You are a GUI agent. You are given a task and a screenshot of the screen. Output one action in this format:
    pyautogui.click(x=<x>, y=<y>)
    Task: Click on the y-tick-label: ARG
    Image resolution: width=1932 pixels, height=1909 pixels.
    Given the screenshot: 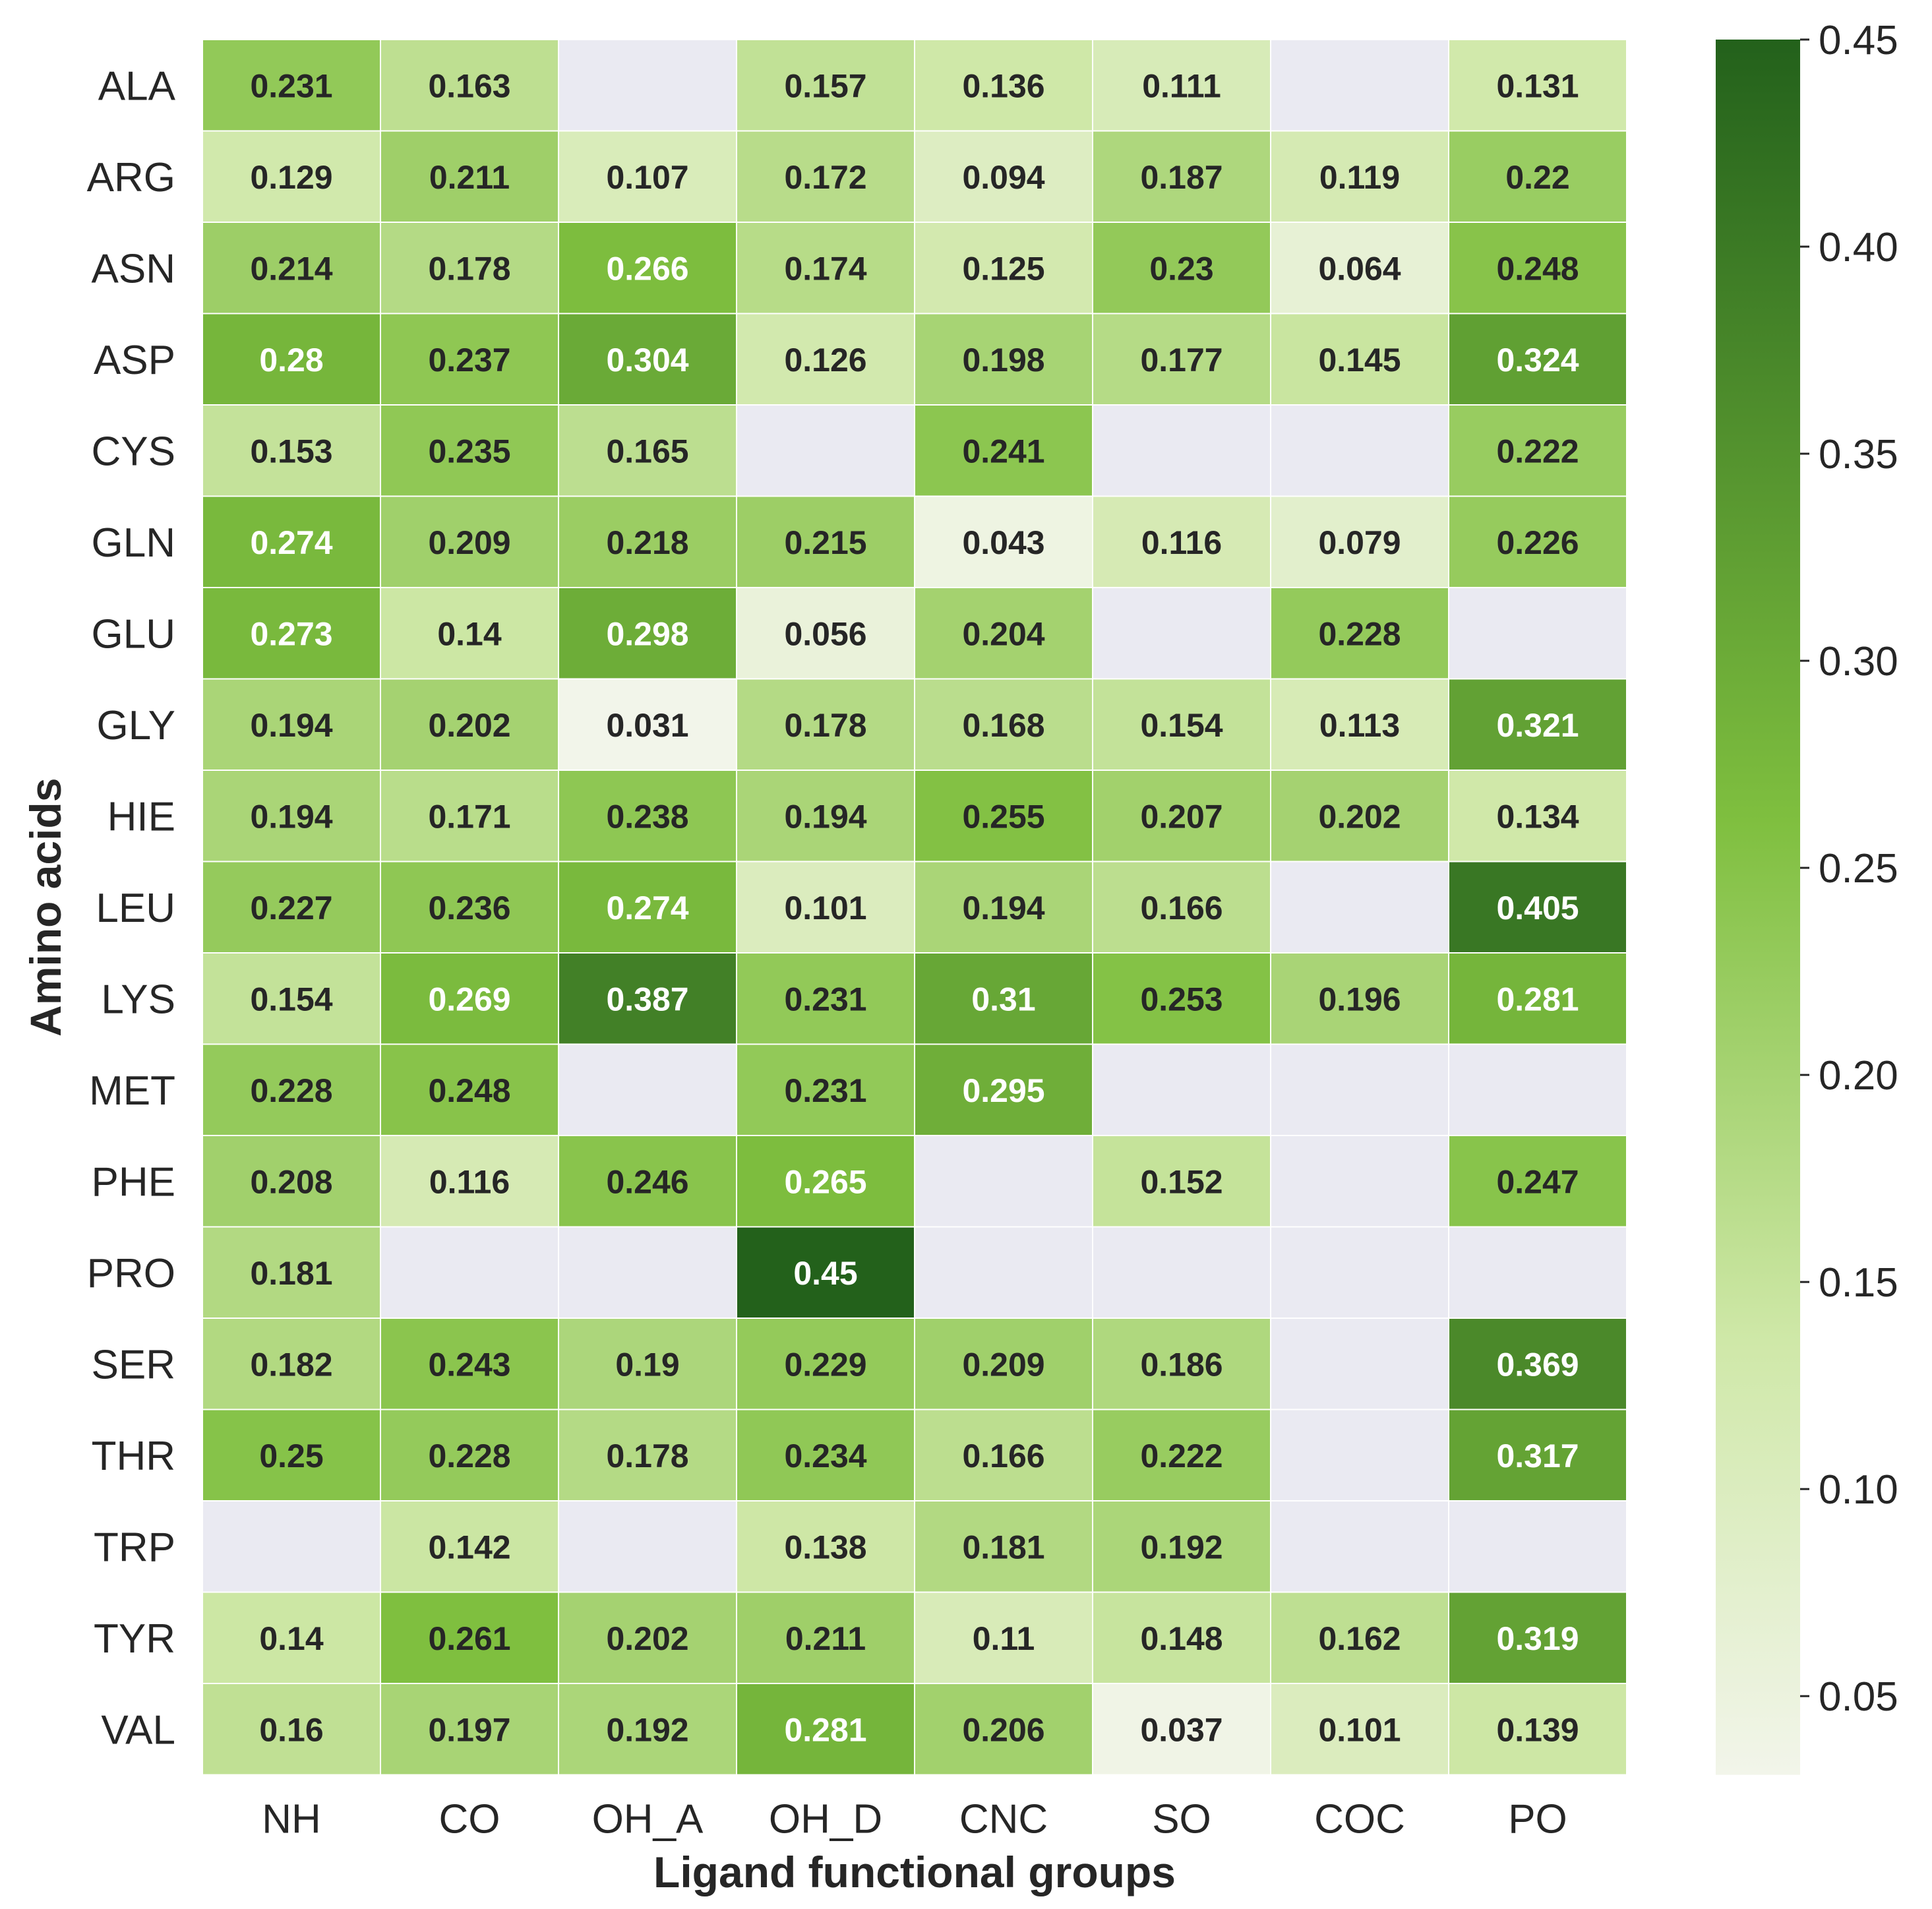 What is the action you would take?
    pyautogui.click(x=131, y=177)
    